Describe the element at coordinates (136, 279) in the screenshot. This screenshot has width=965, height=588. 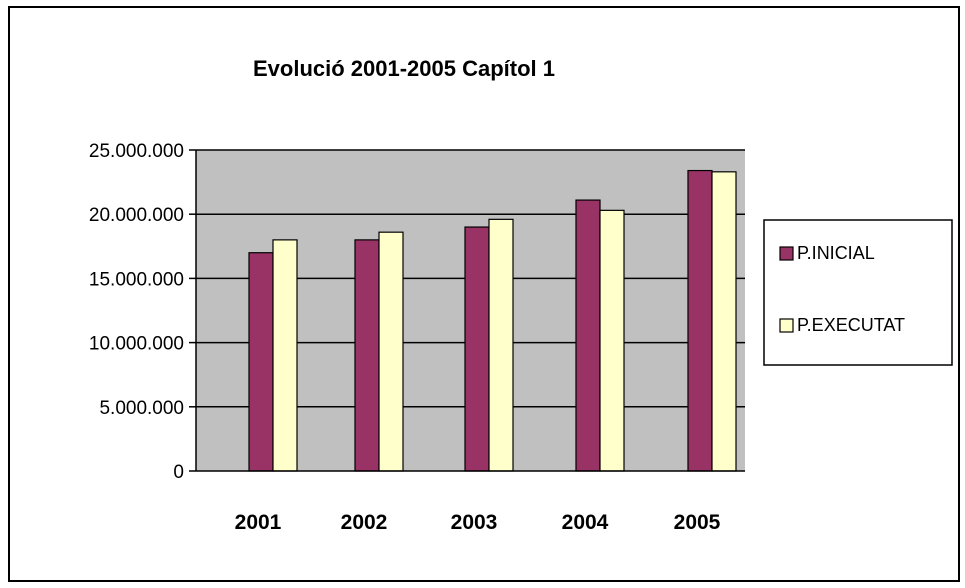
I see `y-tick-label: 15.000.000` at that location.